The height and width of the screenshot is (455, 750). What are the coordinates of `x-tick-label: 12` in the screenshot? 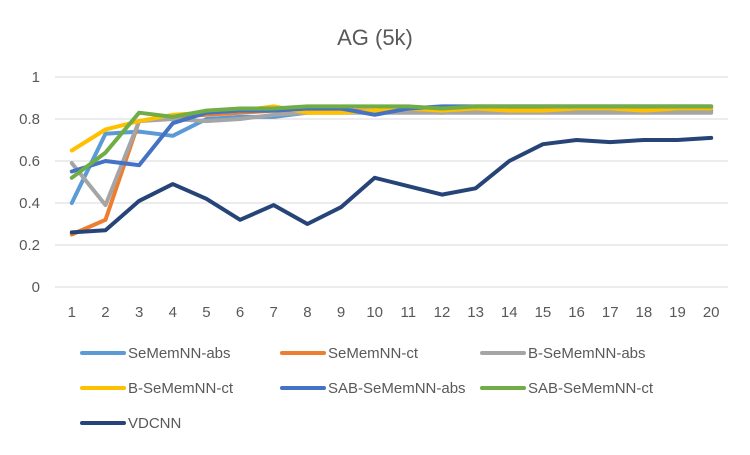 It's located at (442, 312).